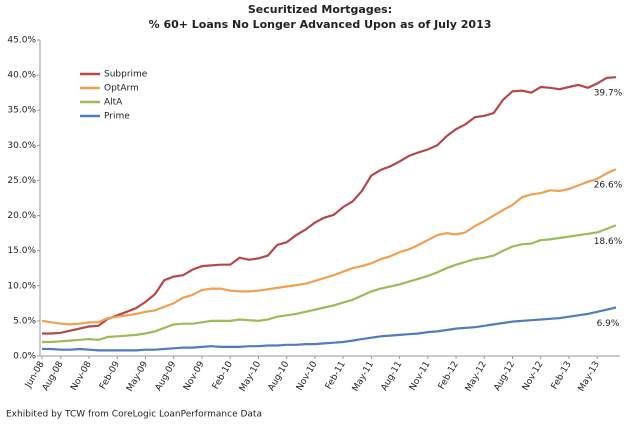 Image resolution: width=640 pixels, height=425 pixels. What do you see at coordinates (21, 146) in the screenshot?
I see `y-tick-label: 30.0%` at bounding box center [21, 146].